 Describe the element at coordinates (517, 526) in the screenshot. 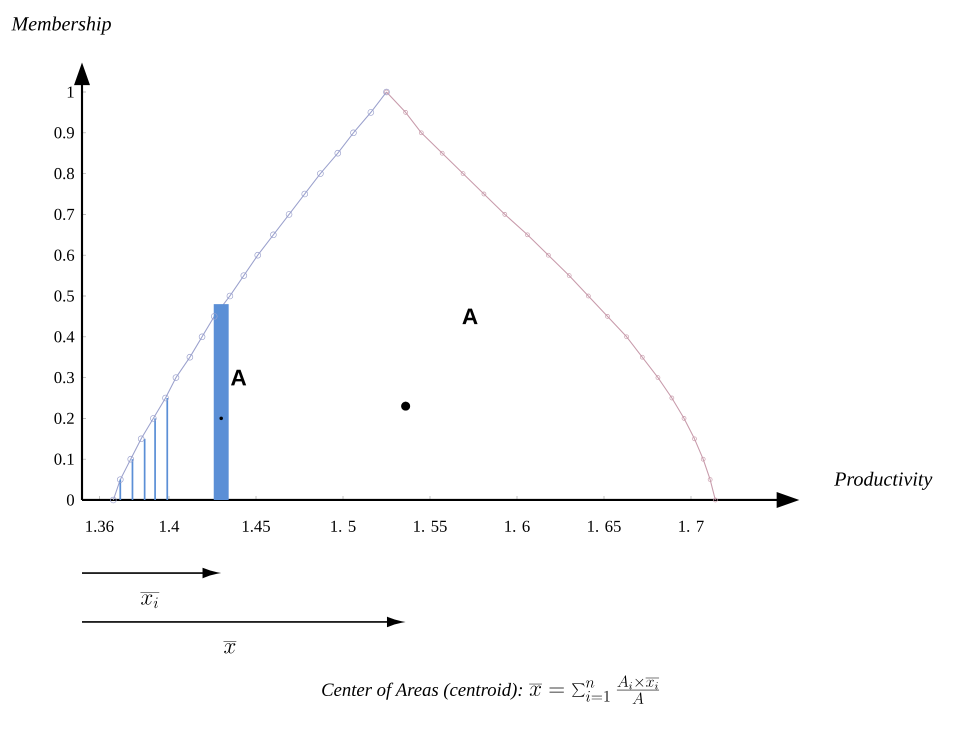

I see `x-tick-label: 1. 6` at that location.